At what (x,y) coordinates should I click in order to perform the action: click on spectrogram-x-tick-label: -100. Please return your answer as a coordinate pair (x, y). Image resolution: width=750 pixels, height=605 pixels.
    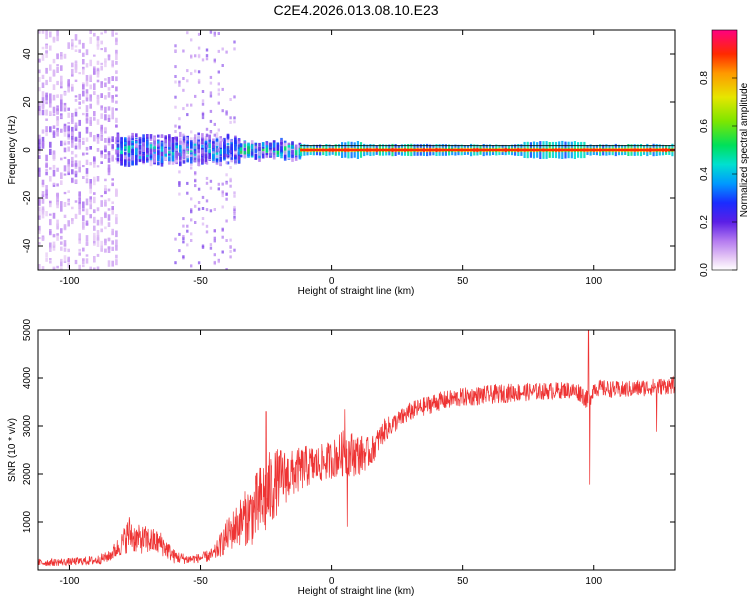
    Looking at the image, I should click on (69, 281).